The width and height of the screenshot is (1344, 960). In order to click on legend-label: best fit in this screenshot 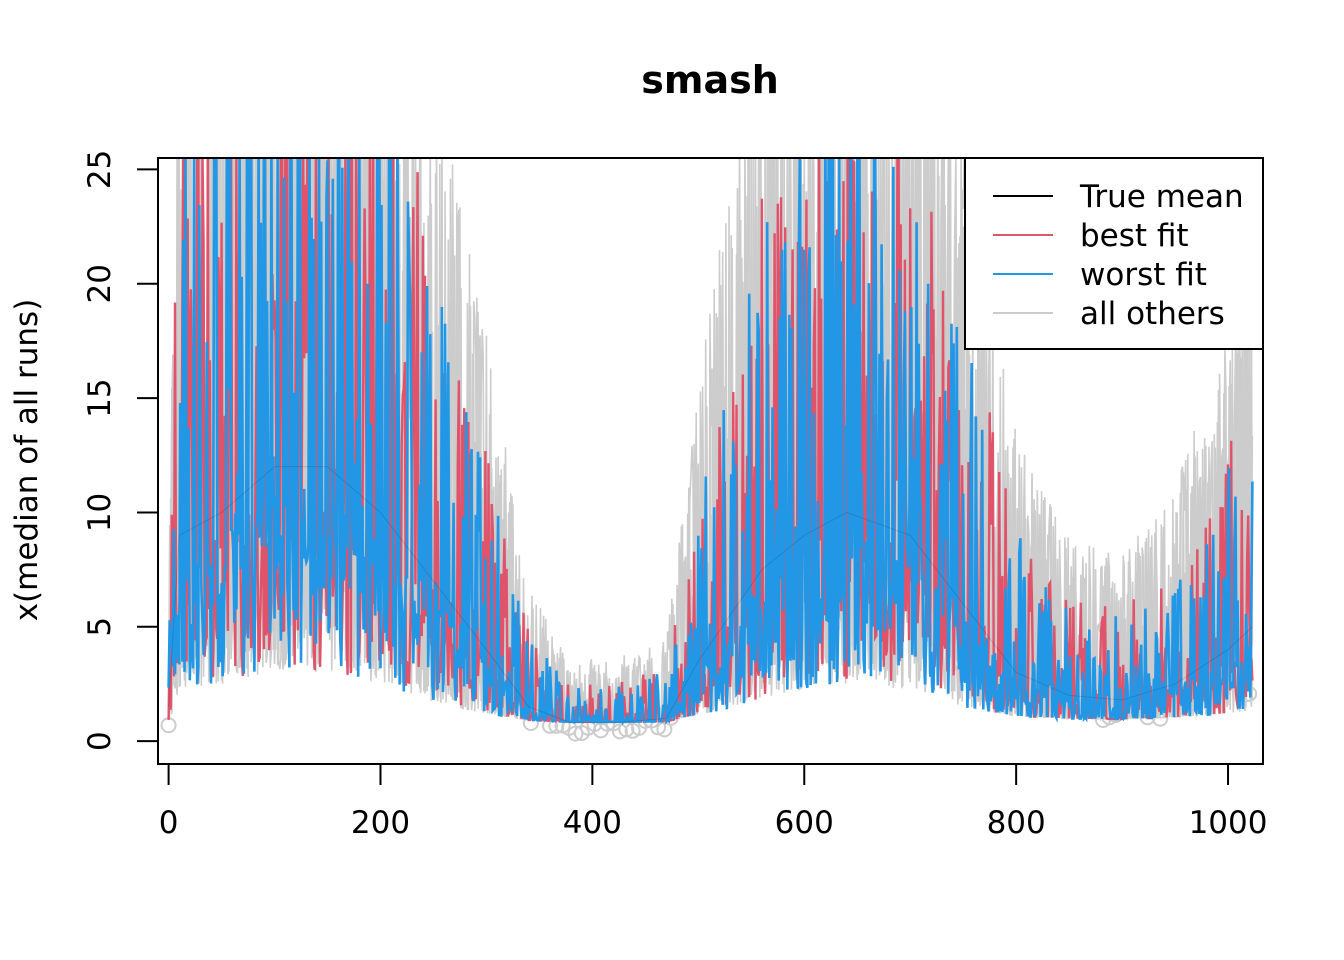, I will do `click(1134, 236)`.